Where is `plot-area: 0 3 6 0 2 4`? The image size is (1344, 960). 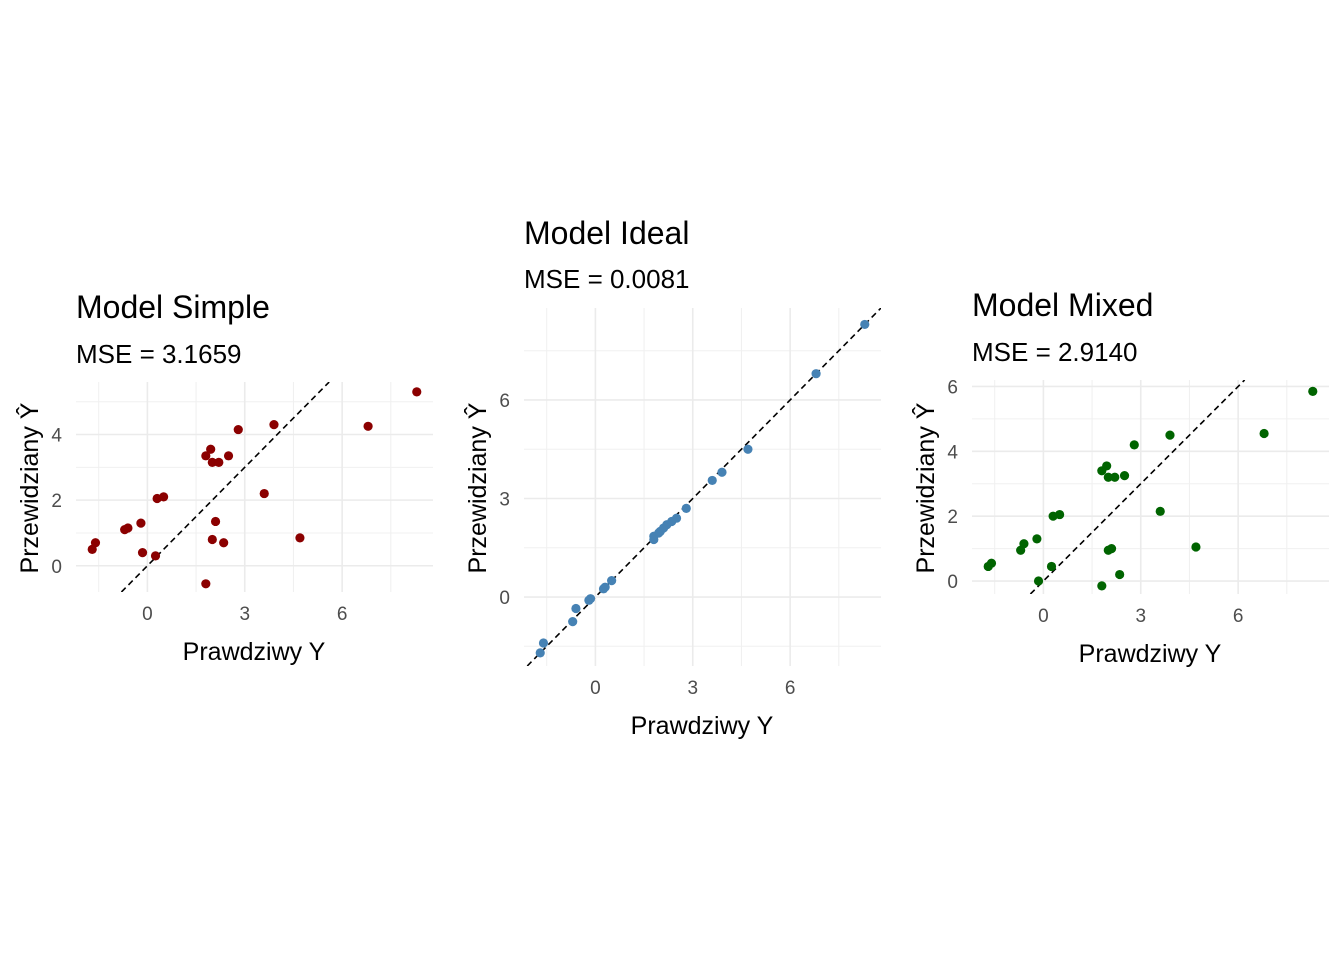 plot-area: 0 3 6 0 2 4 is located at coordinates (242, 503).